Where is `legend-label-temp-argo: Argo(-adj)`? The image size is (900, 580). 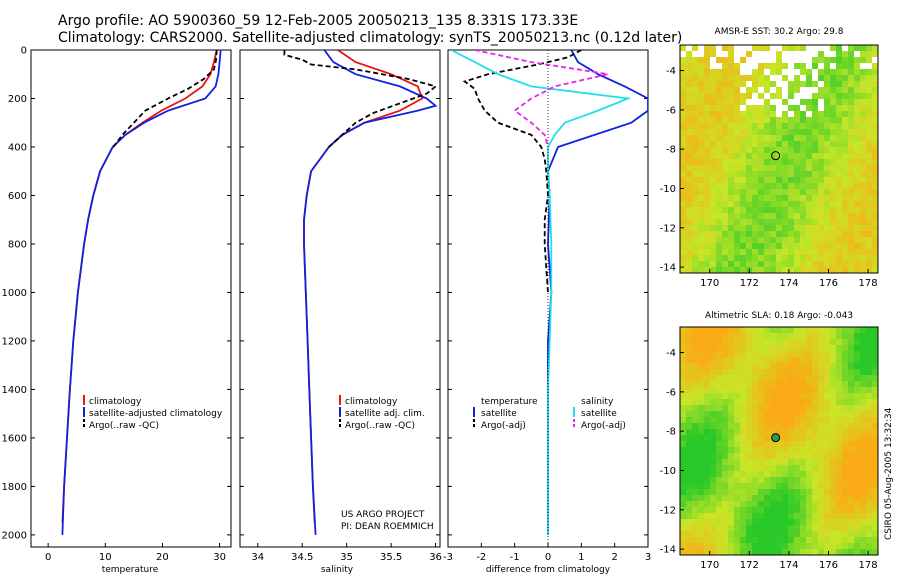 legend-label-temp-argo: Argo(-adj) is located at coordinates (503, 426).